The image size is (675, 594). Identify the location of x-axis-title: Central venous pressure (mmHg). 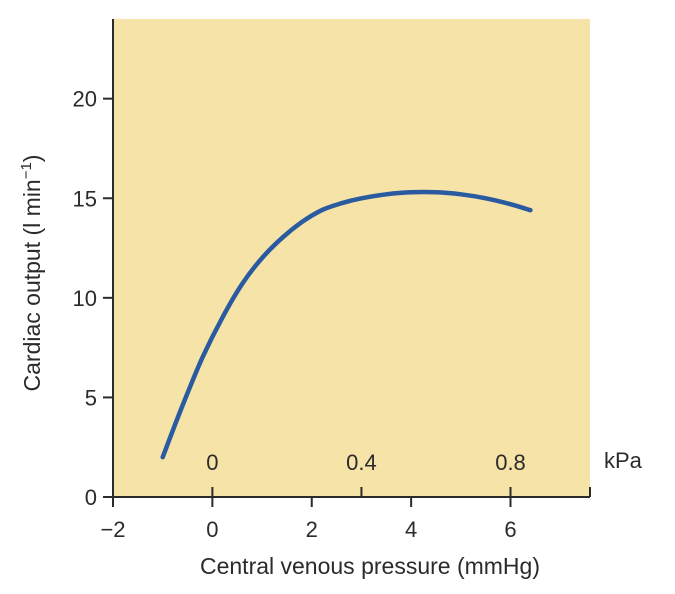
(370, 566).